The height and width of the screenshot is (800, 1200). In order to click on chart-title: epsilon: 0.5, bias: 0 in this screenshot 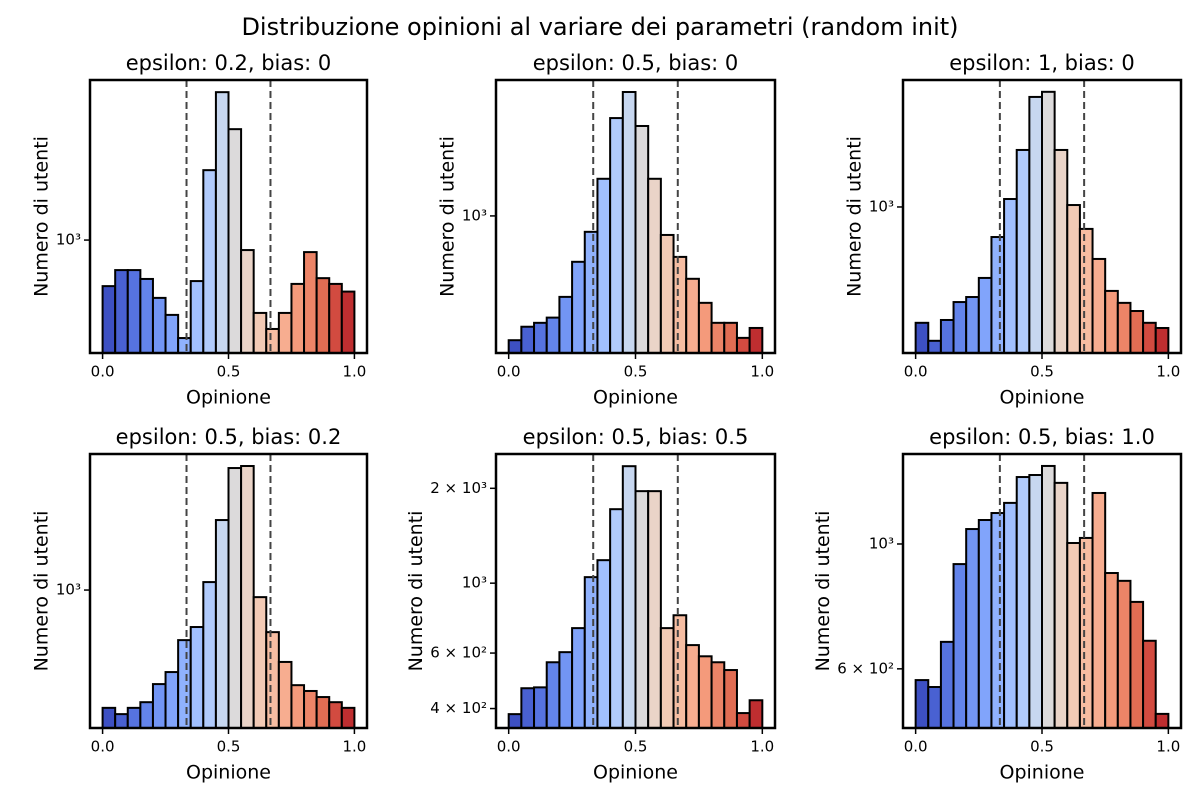, I will do `click(636, 63)`.